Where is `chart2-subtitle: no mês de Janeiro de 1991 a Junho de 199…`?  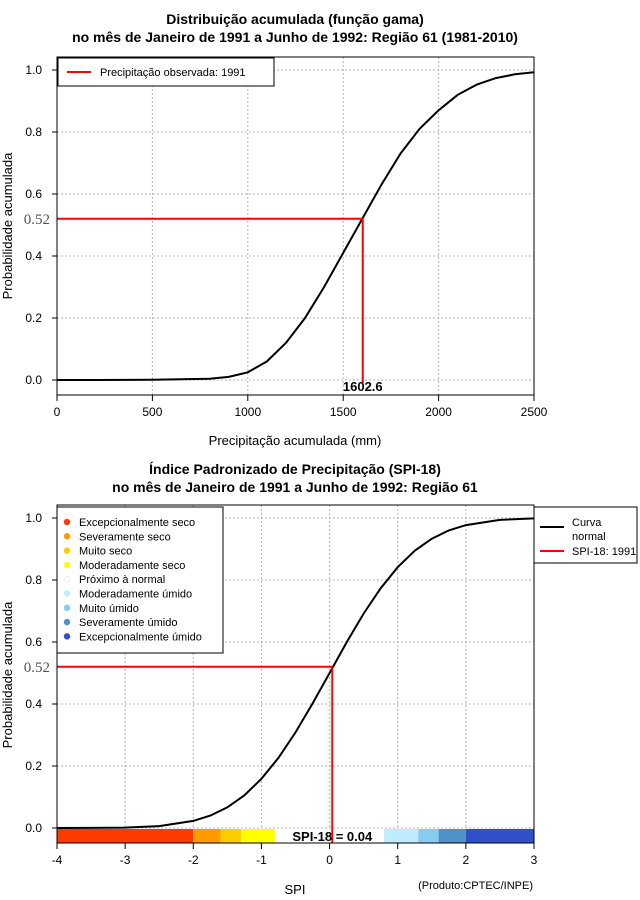
chart2-subtitle: no mês de Janeiro de 1991 a Junho de 199… is located at coordinates (295, 487).